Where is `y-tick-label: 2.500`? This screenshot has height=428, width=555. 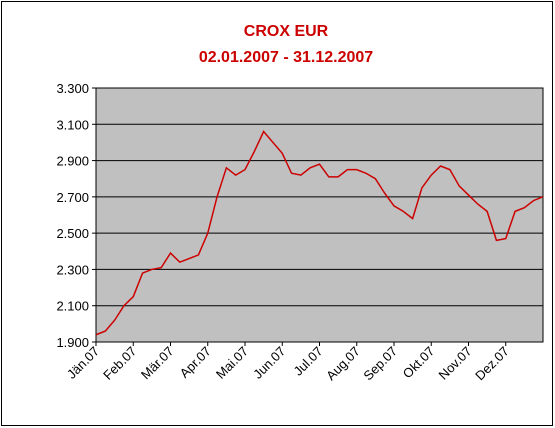
y-tick-label: 2.500 is located at coordinates (72, 233).